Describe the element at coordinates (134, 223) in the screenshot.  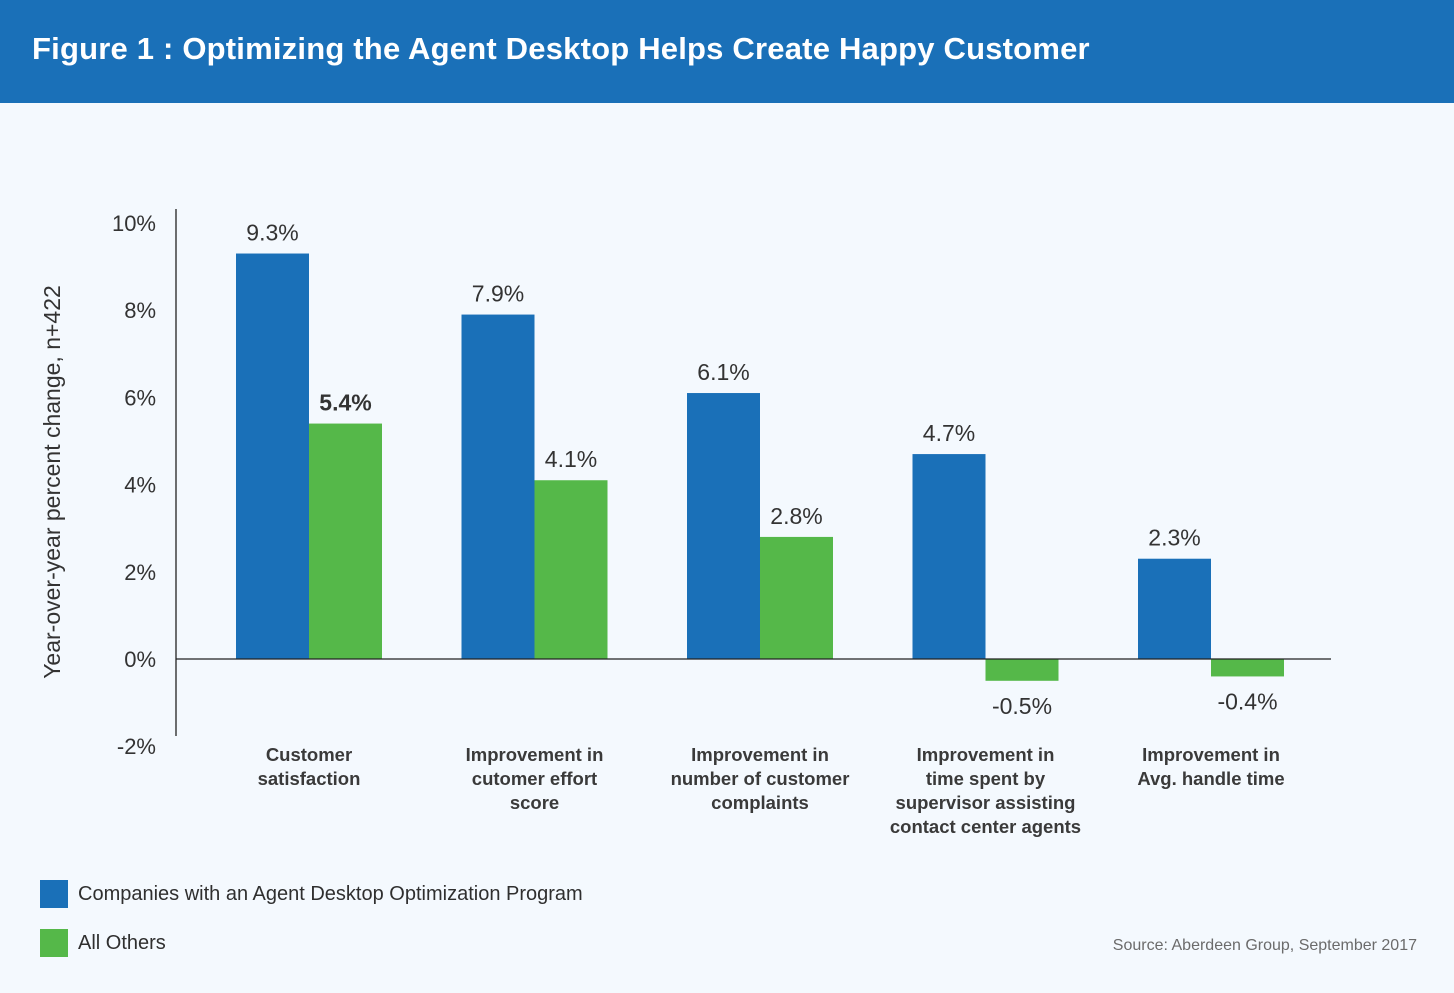
I see `y-tick-label: 10%` at that location.